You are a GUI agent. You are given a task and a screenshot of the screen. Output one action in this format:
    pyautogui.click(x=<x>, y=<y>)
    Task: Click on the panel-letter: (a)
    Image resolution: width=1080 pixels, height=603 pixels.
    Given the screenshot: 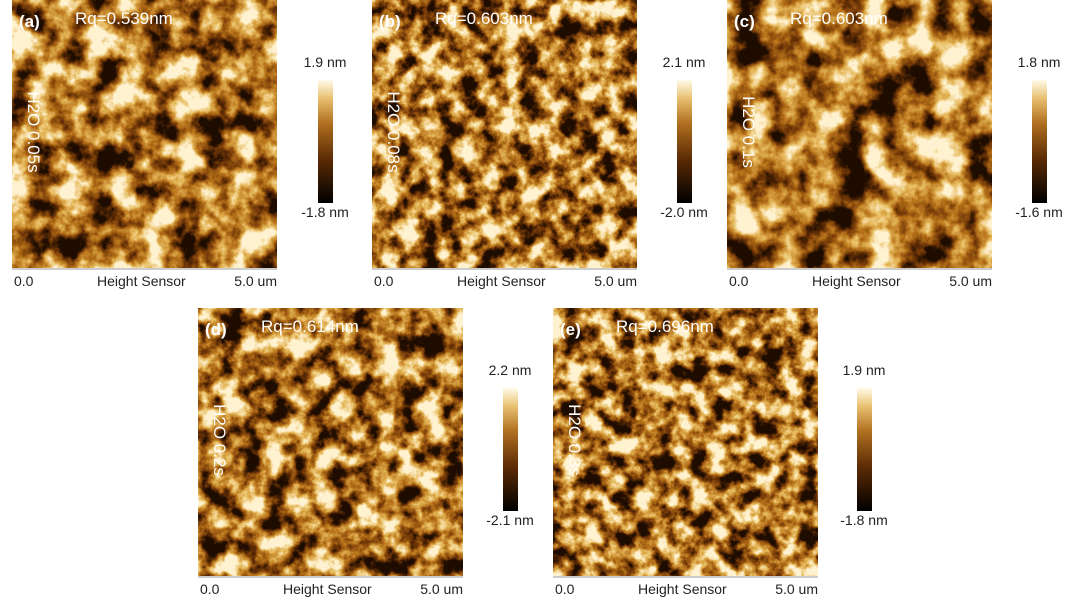 What is the action you would take?
    pyautogui.click(x=29, y=21)
    